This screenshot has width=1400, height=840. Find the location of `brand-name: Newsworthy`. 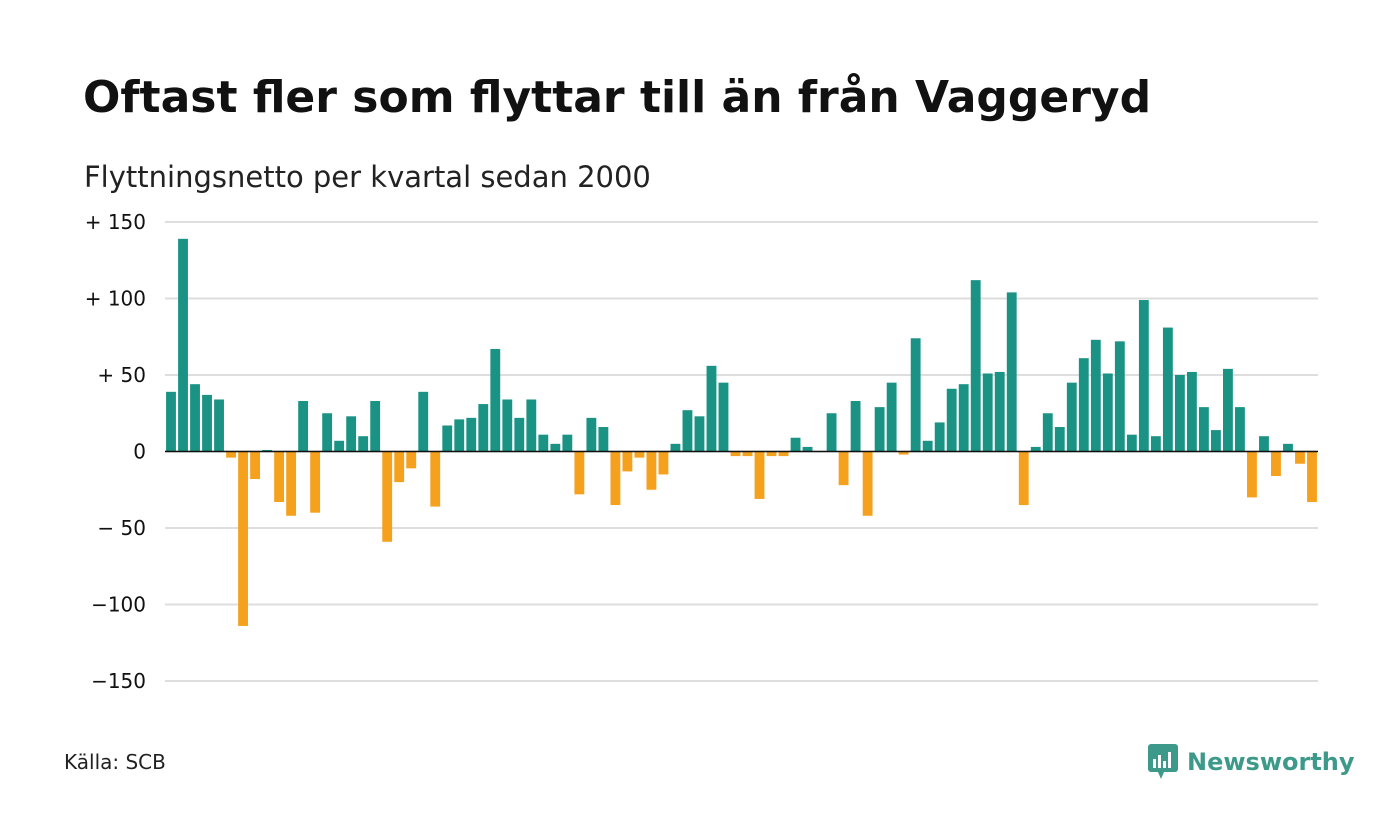

brand-name: Newsworthy is located at coordinates (1271, 762).